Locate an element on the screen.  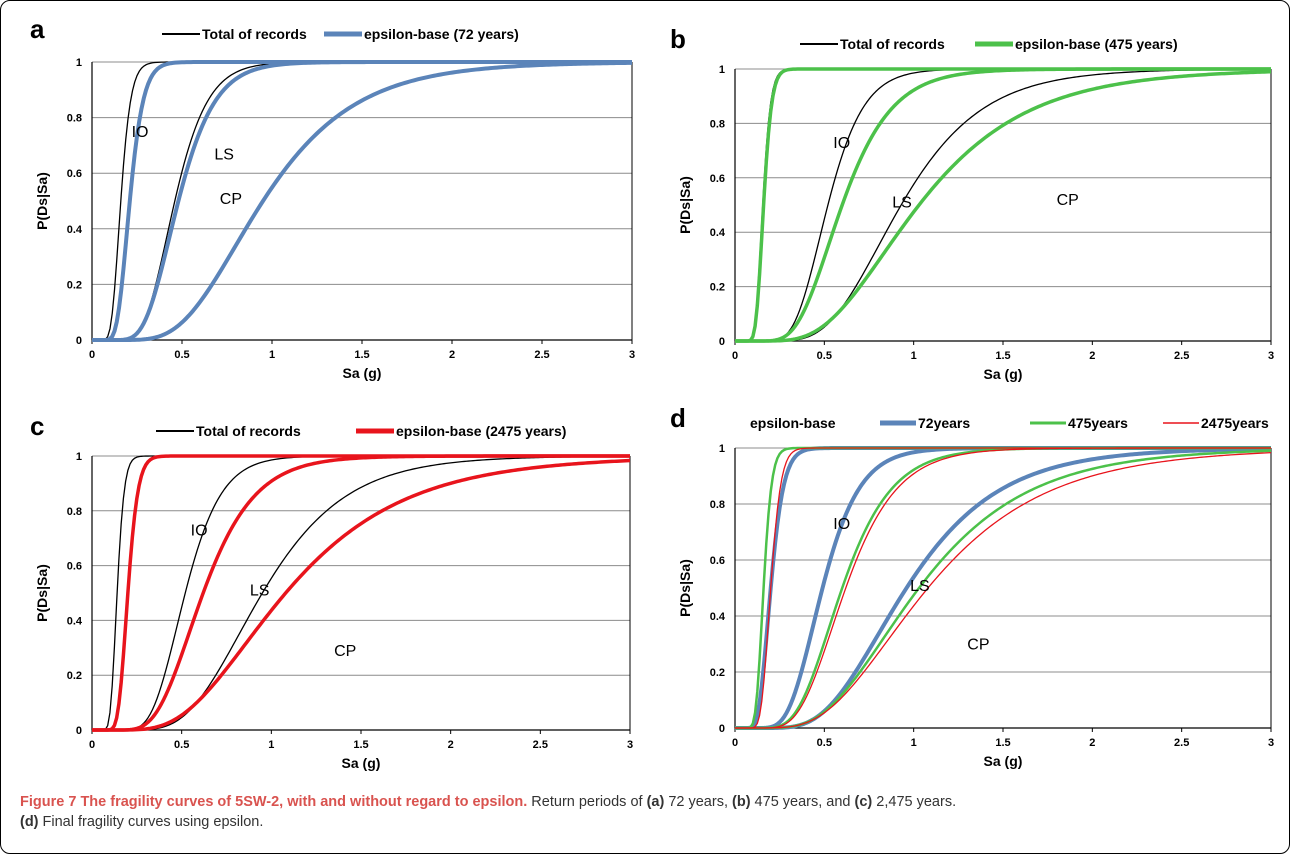
legend-label: 72years is located at coordinates (944, 423).